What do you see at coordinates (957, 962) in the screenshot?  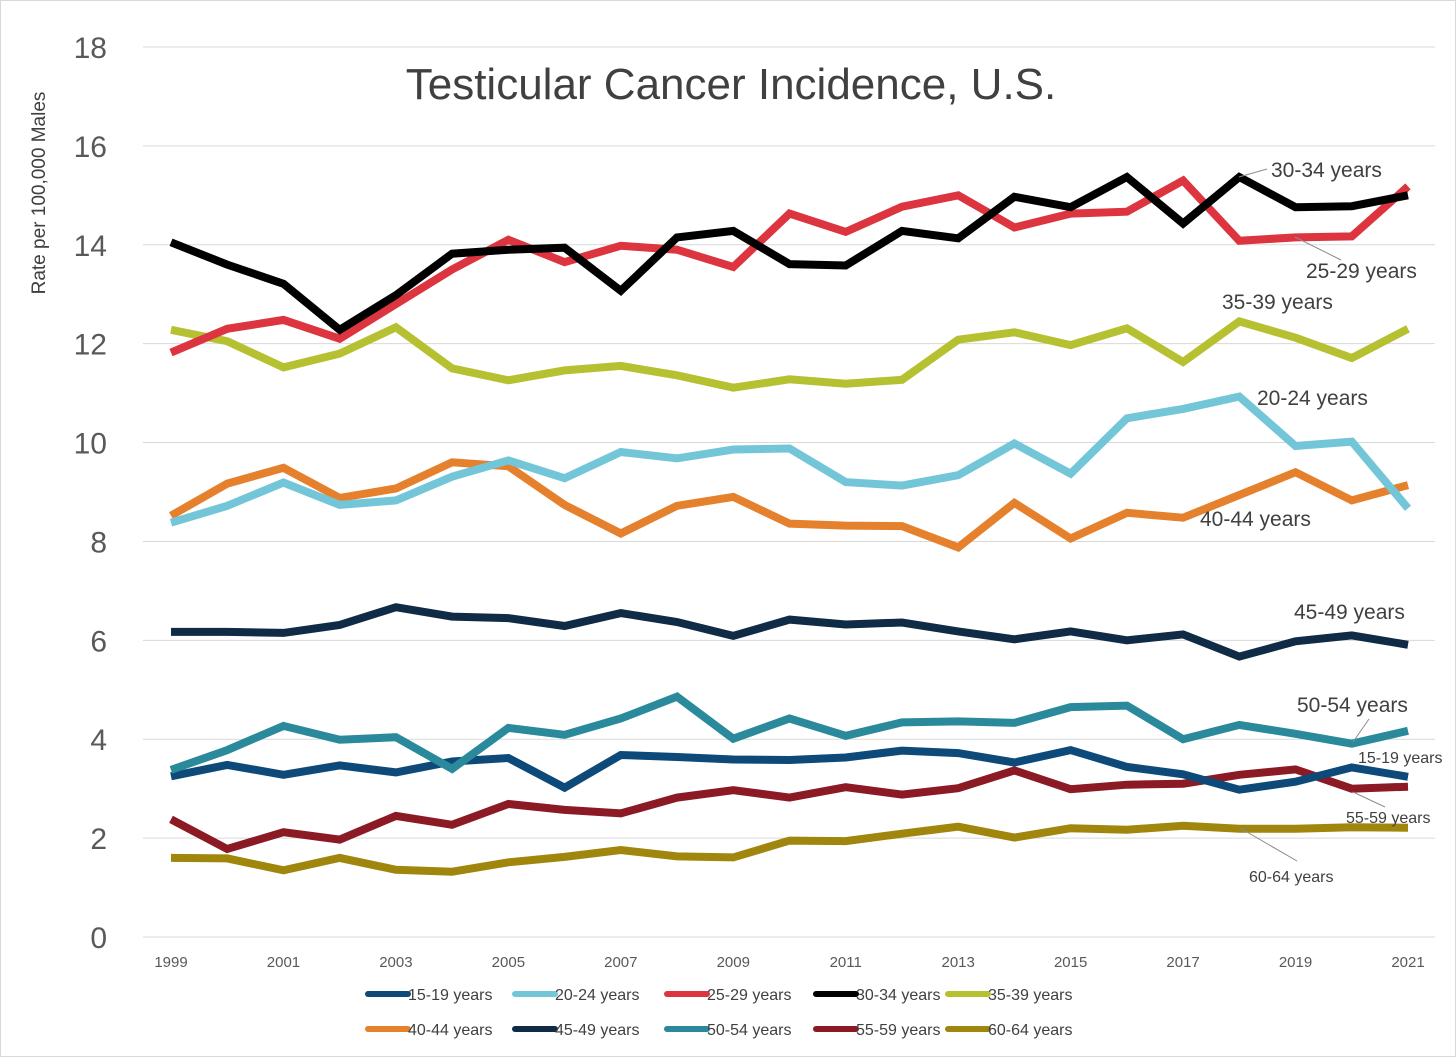 I see `x-tick-label: 2013` at bounding box center [957, 962].